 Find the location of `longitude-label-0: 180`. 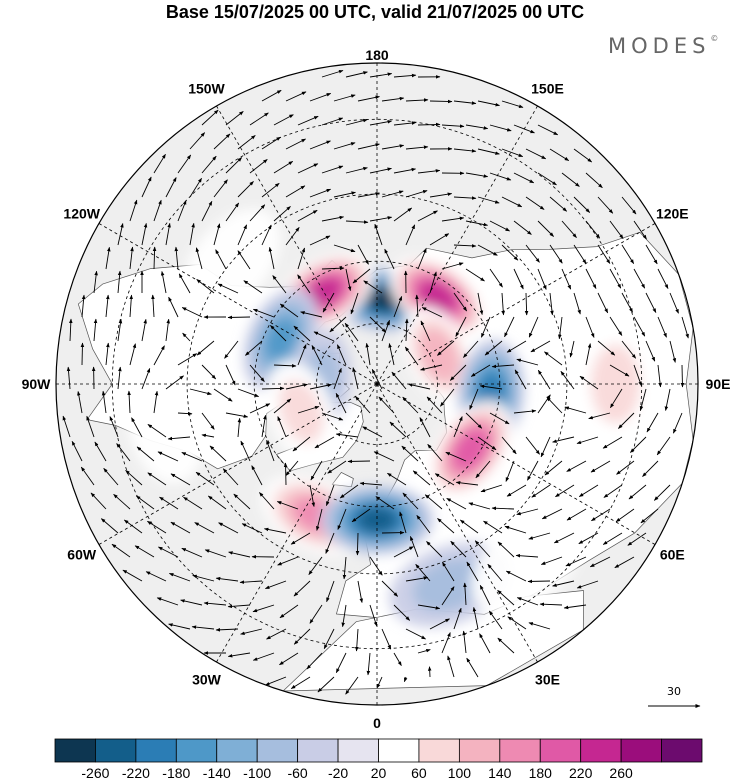

longitude-label-0: 180 is located at coordinates (377, 55).